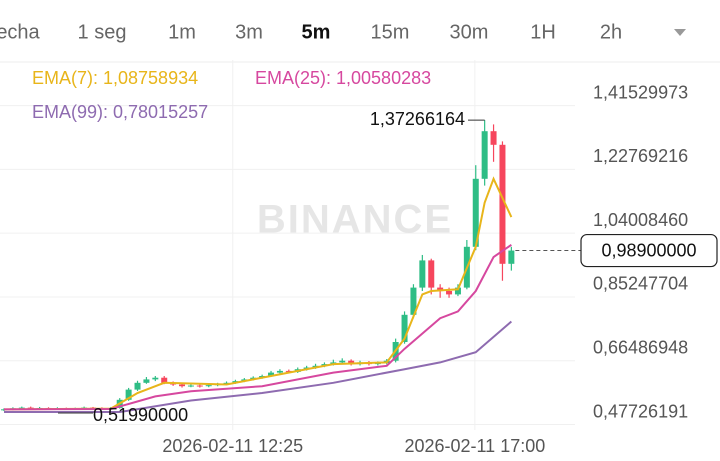 The height and width of the screenshot is (461, 720). What do you see at coordinates (232, 446) in the screenshot?
I see `x-tick-label: 2026-02-11 12:25` at bounding box center [232, 446].